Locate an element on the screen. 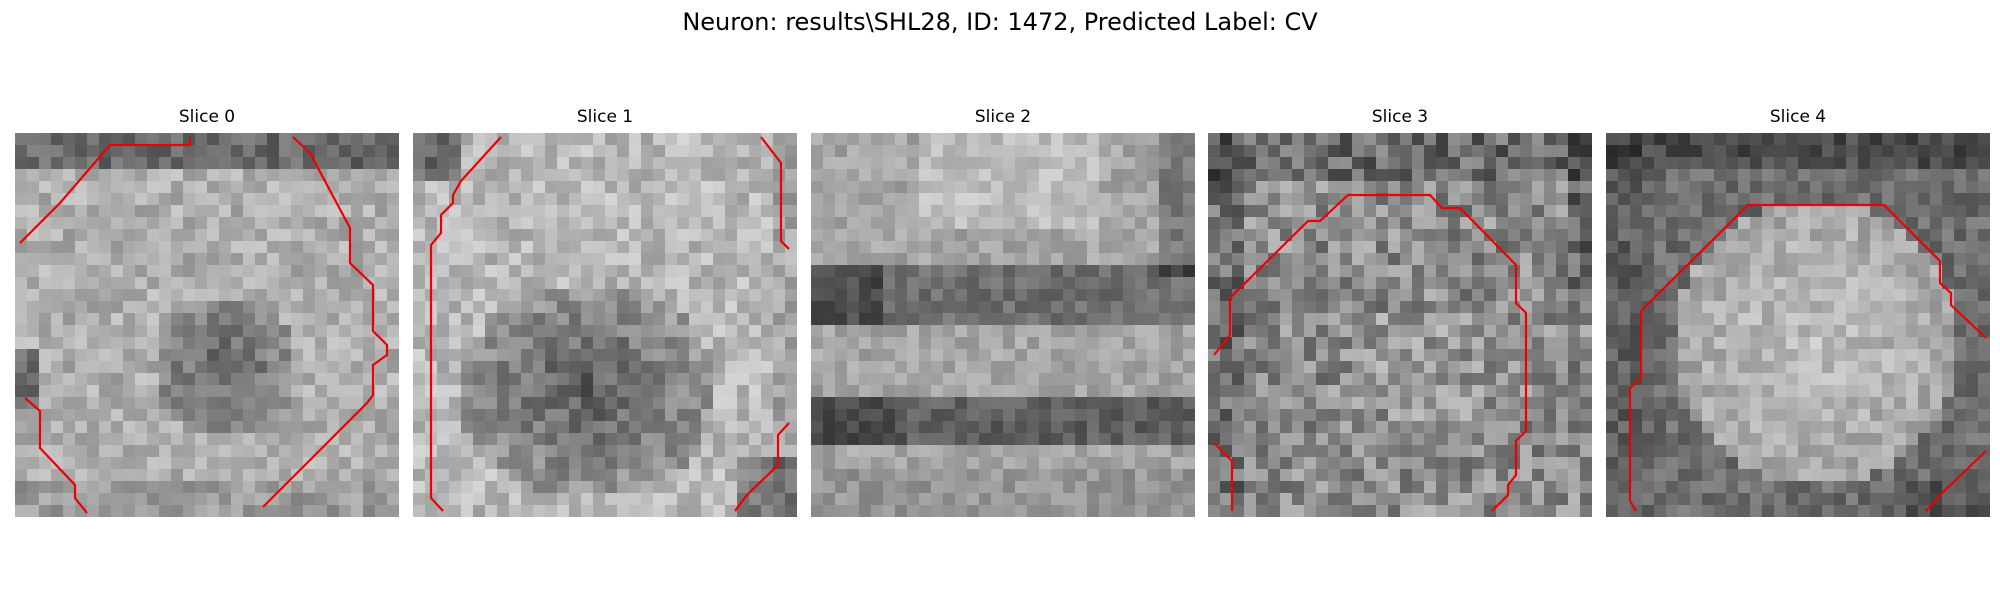 This screenshot has height=600, width=2000. slice-title: Slice 2 is located at coordinates (1003, 117).